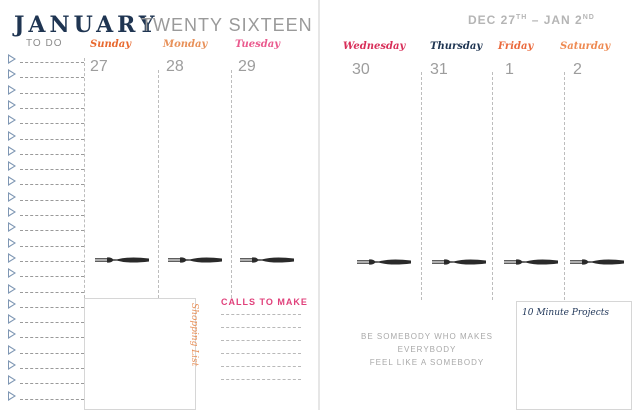 The height and width of the screenshot is (410, 640). I want to click on day-number-thursday: 31, so click(439, 69).